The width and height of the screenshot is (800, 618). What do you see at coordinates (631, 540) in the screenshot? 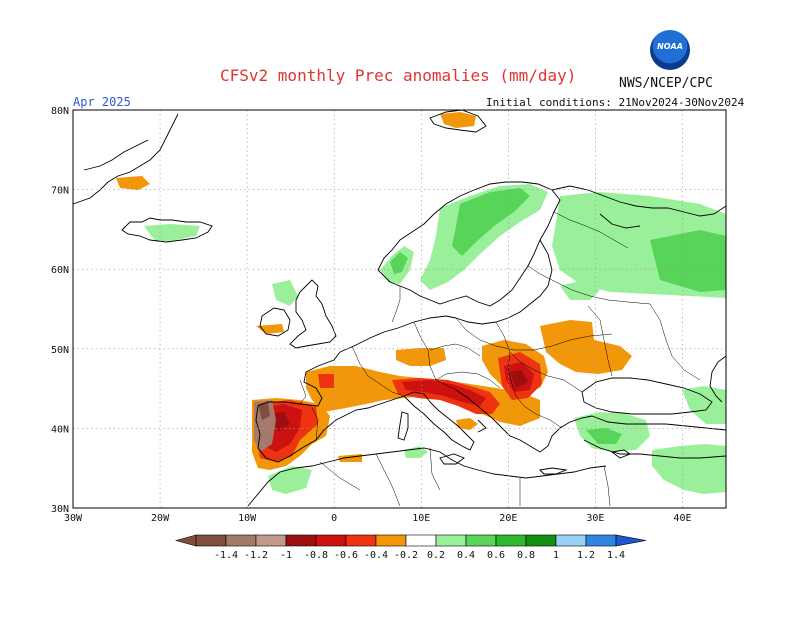
I see `legend-arrow-high` at bounding box center [631, 540].